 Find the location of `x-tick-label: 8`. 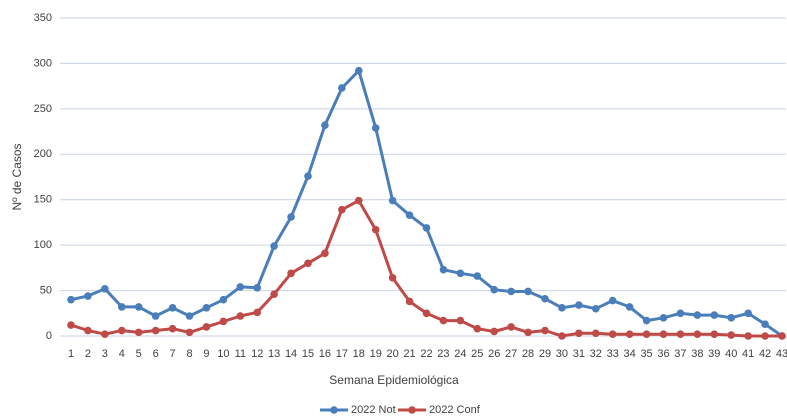

x-tick-label: 8 is located at coordinates (189, 354).